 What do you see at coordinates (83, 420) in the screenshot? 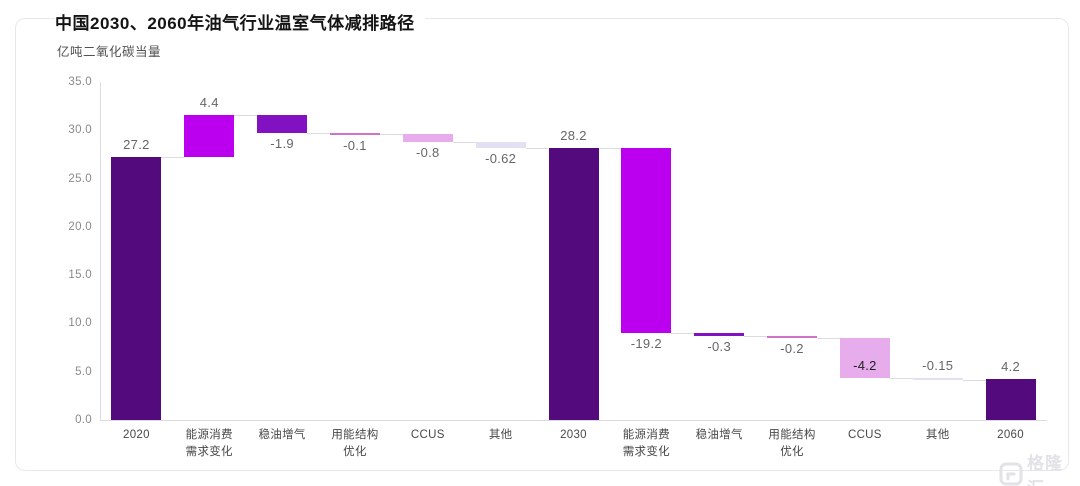
I see `y-tick-label: 0.0` at bounding box center [83, 420].